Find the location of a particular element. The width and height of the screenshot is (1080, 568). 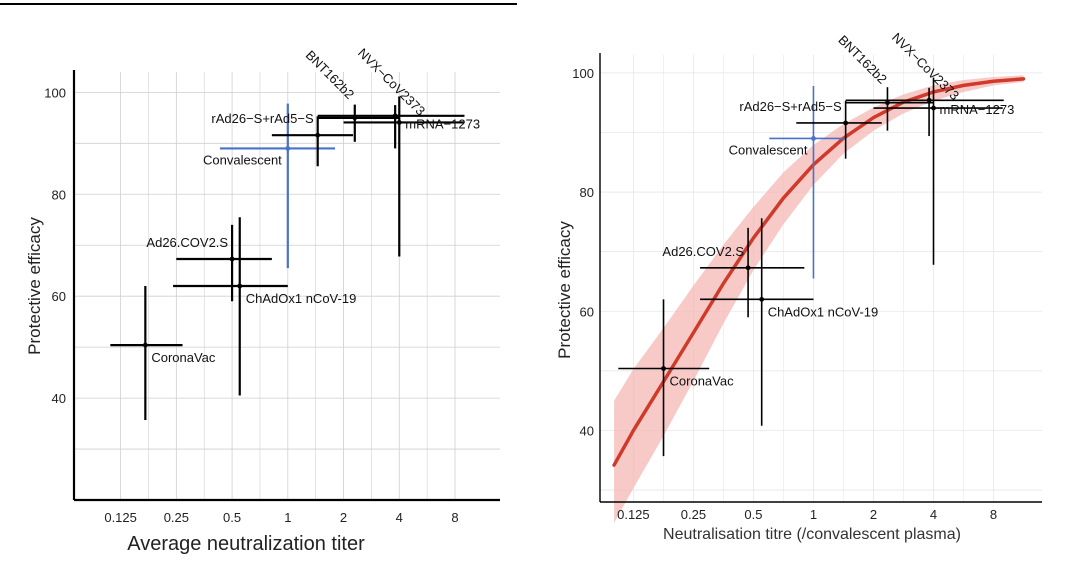

point-label: BNT162b2 is located at coordinates (330, 74).